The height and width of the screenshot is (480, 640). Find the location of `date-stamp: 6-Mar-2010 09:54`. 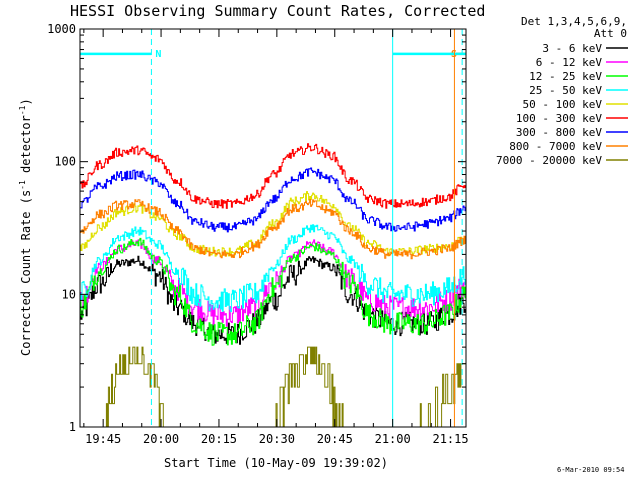

date-stamp: 6-Mar-2010 09:54 is located at coordinates (590, 470).